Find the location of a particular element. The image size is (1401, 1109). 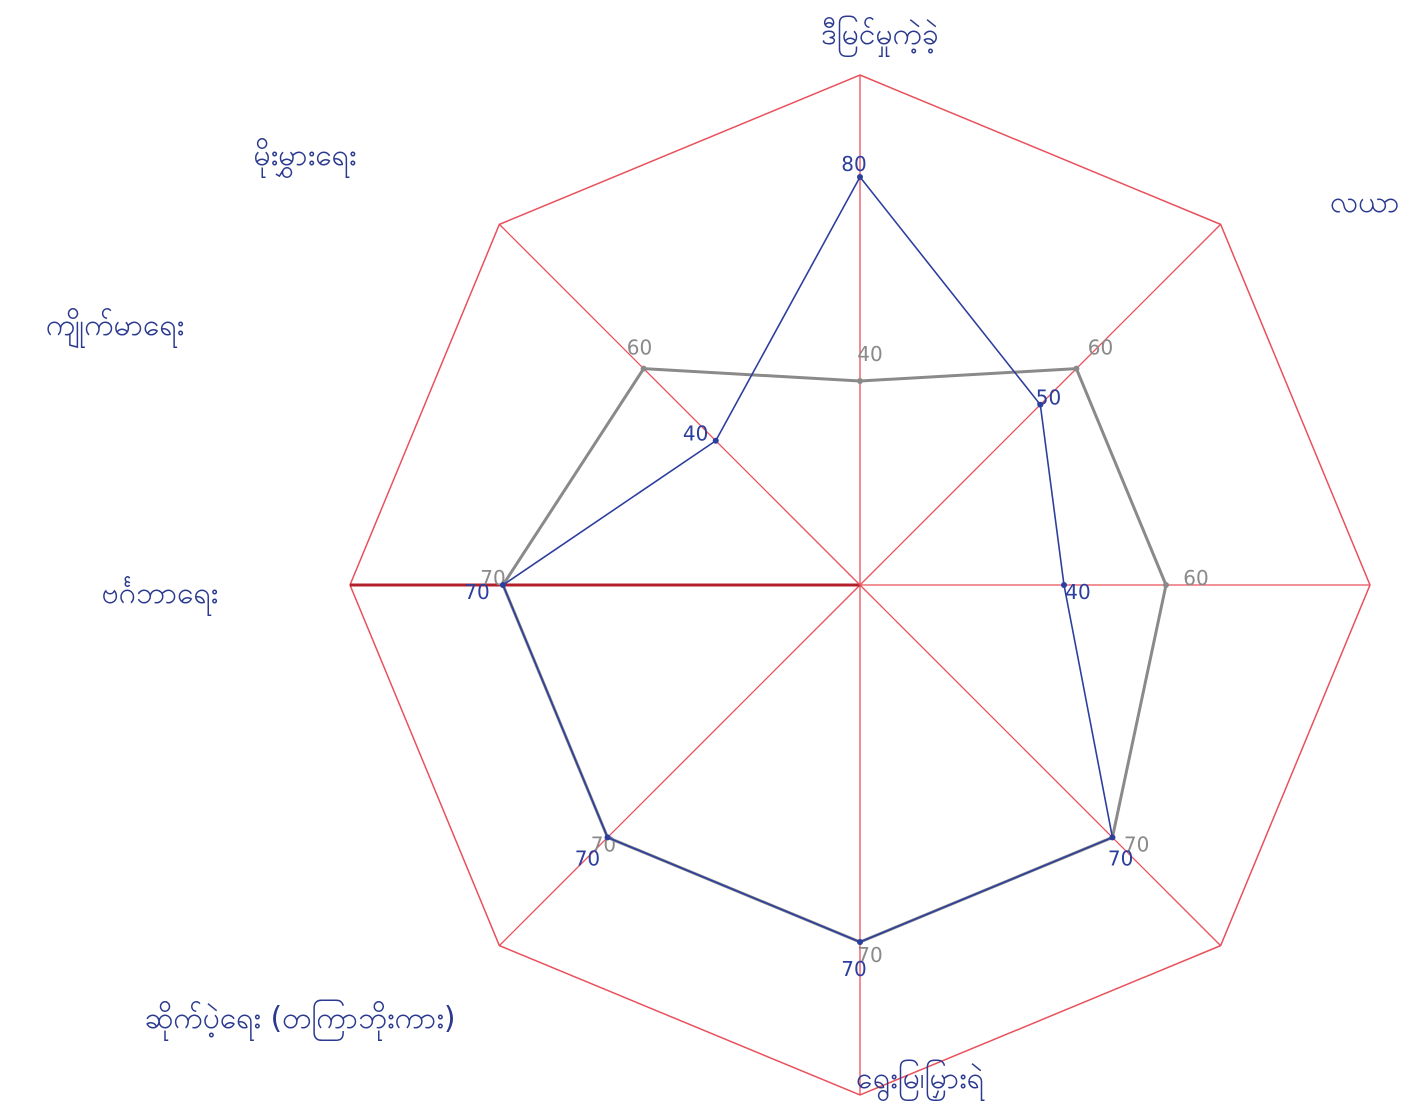

value-label: 80 is located at coordinates (853, 164).